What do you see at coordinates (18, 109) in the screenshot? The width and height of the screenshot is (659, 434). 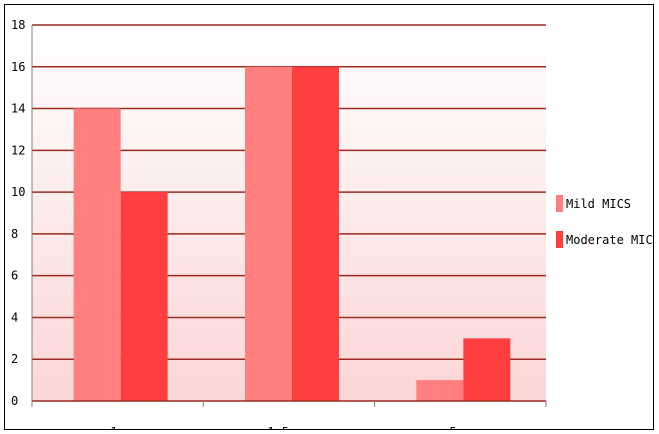 I see `y-tick-label-14: 14` at bounding box center [18, 109].